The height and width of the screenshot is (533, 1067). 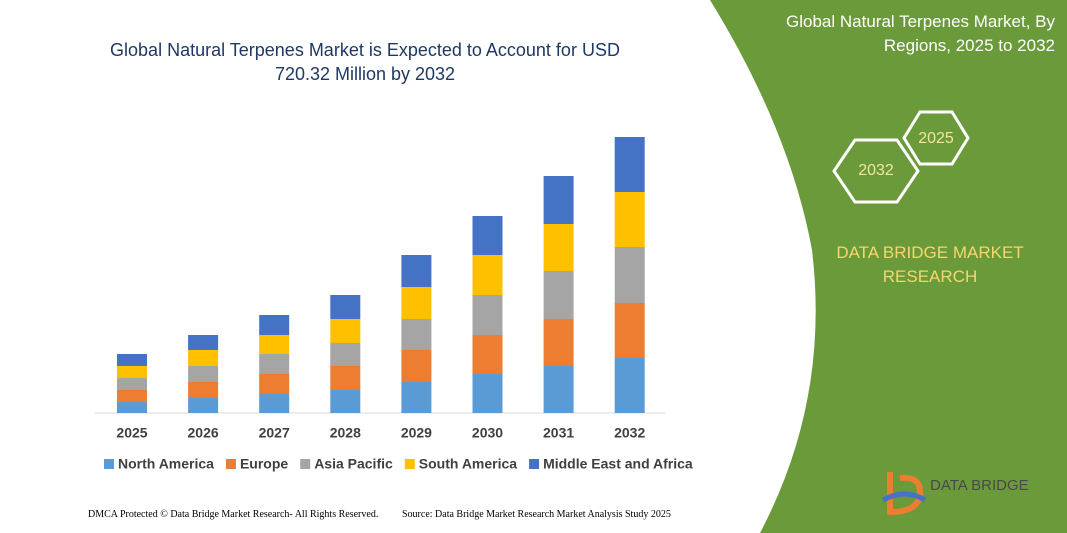 I want to click on x-tick-label: 2028, so click(x=345, y=433).